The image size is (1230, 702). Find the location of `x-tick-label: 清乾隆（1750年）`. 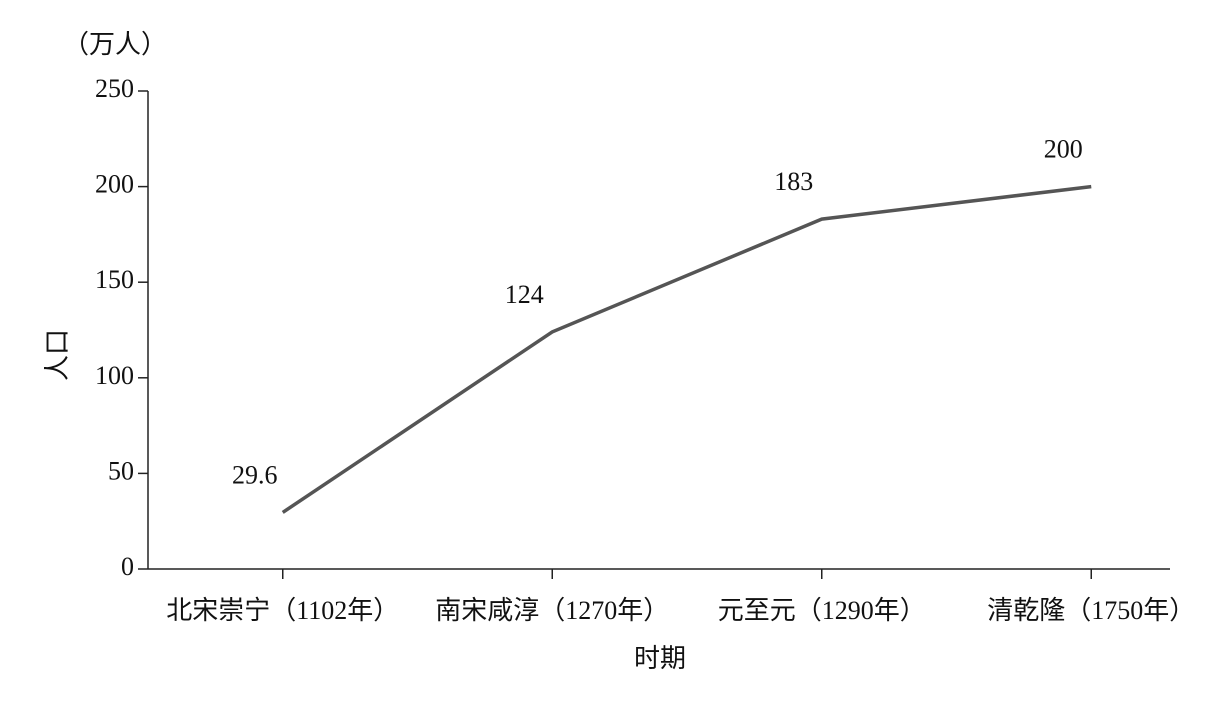

x-tick-label: 清乾隆（1750年） is located at coordinates (1091, 610).